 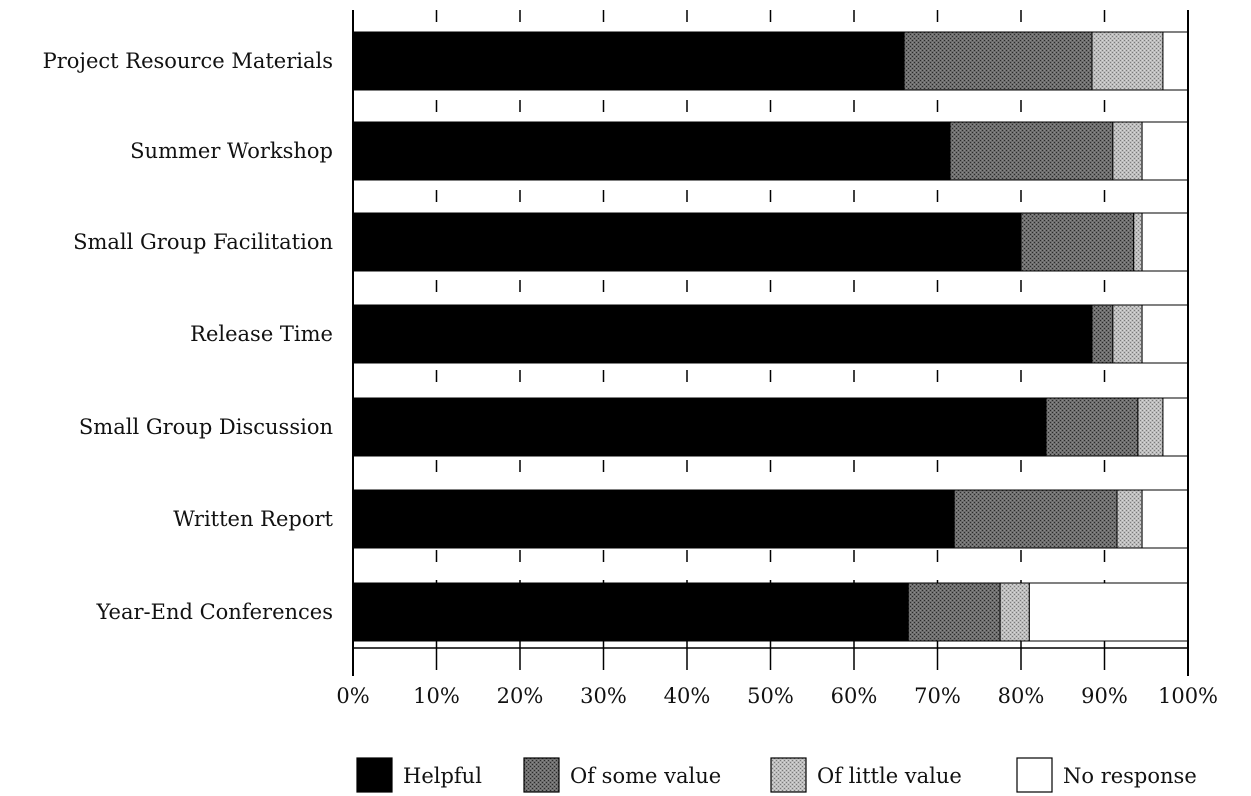 I want to click on legend-item-of-some-value: Of some value, so click(x=622, y=775).